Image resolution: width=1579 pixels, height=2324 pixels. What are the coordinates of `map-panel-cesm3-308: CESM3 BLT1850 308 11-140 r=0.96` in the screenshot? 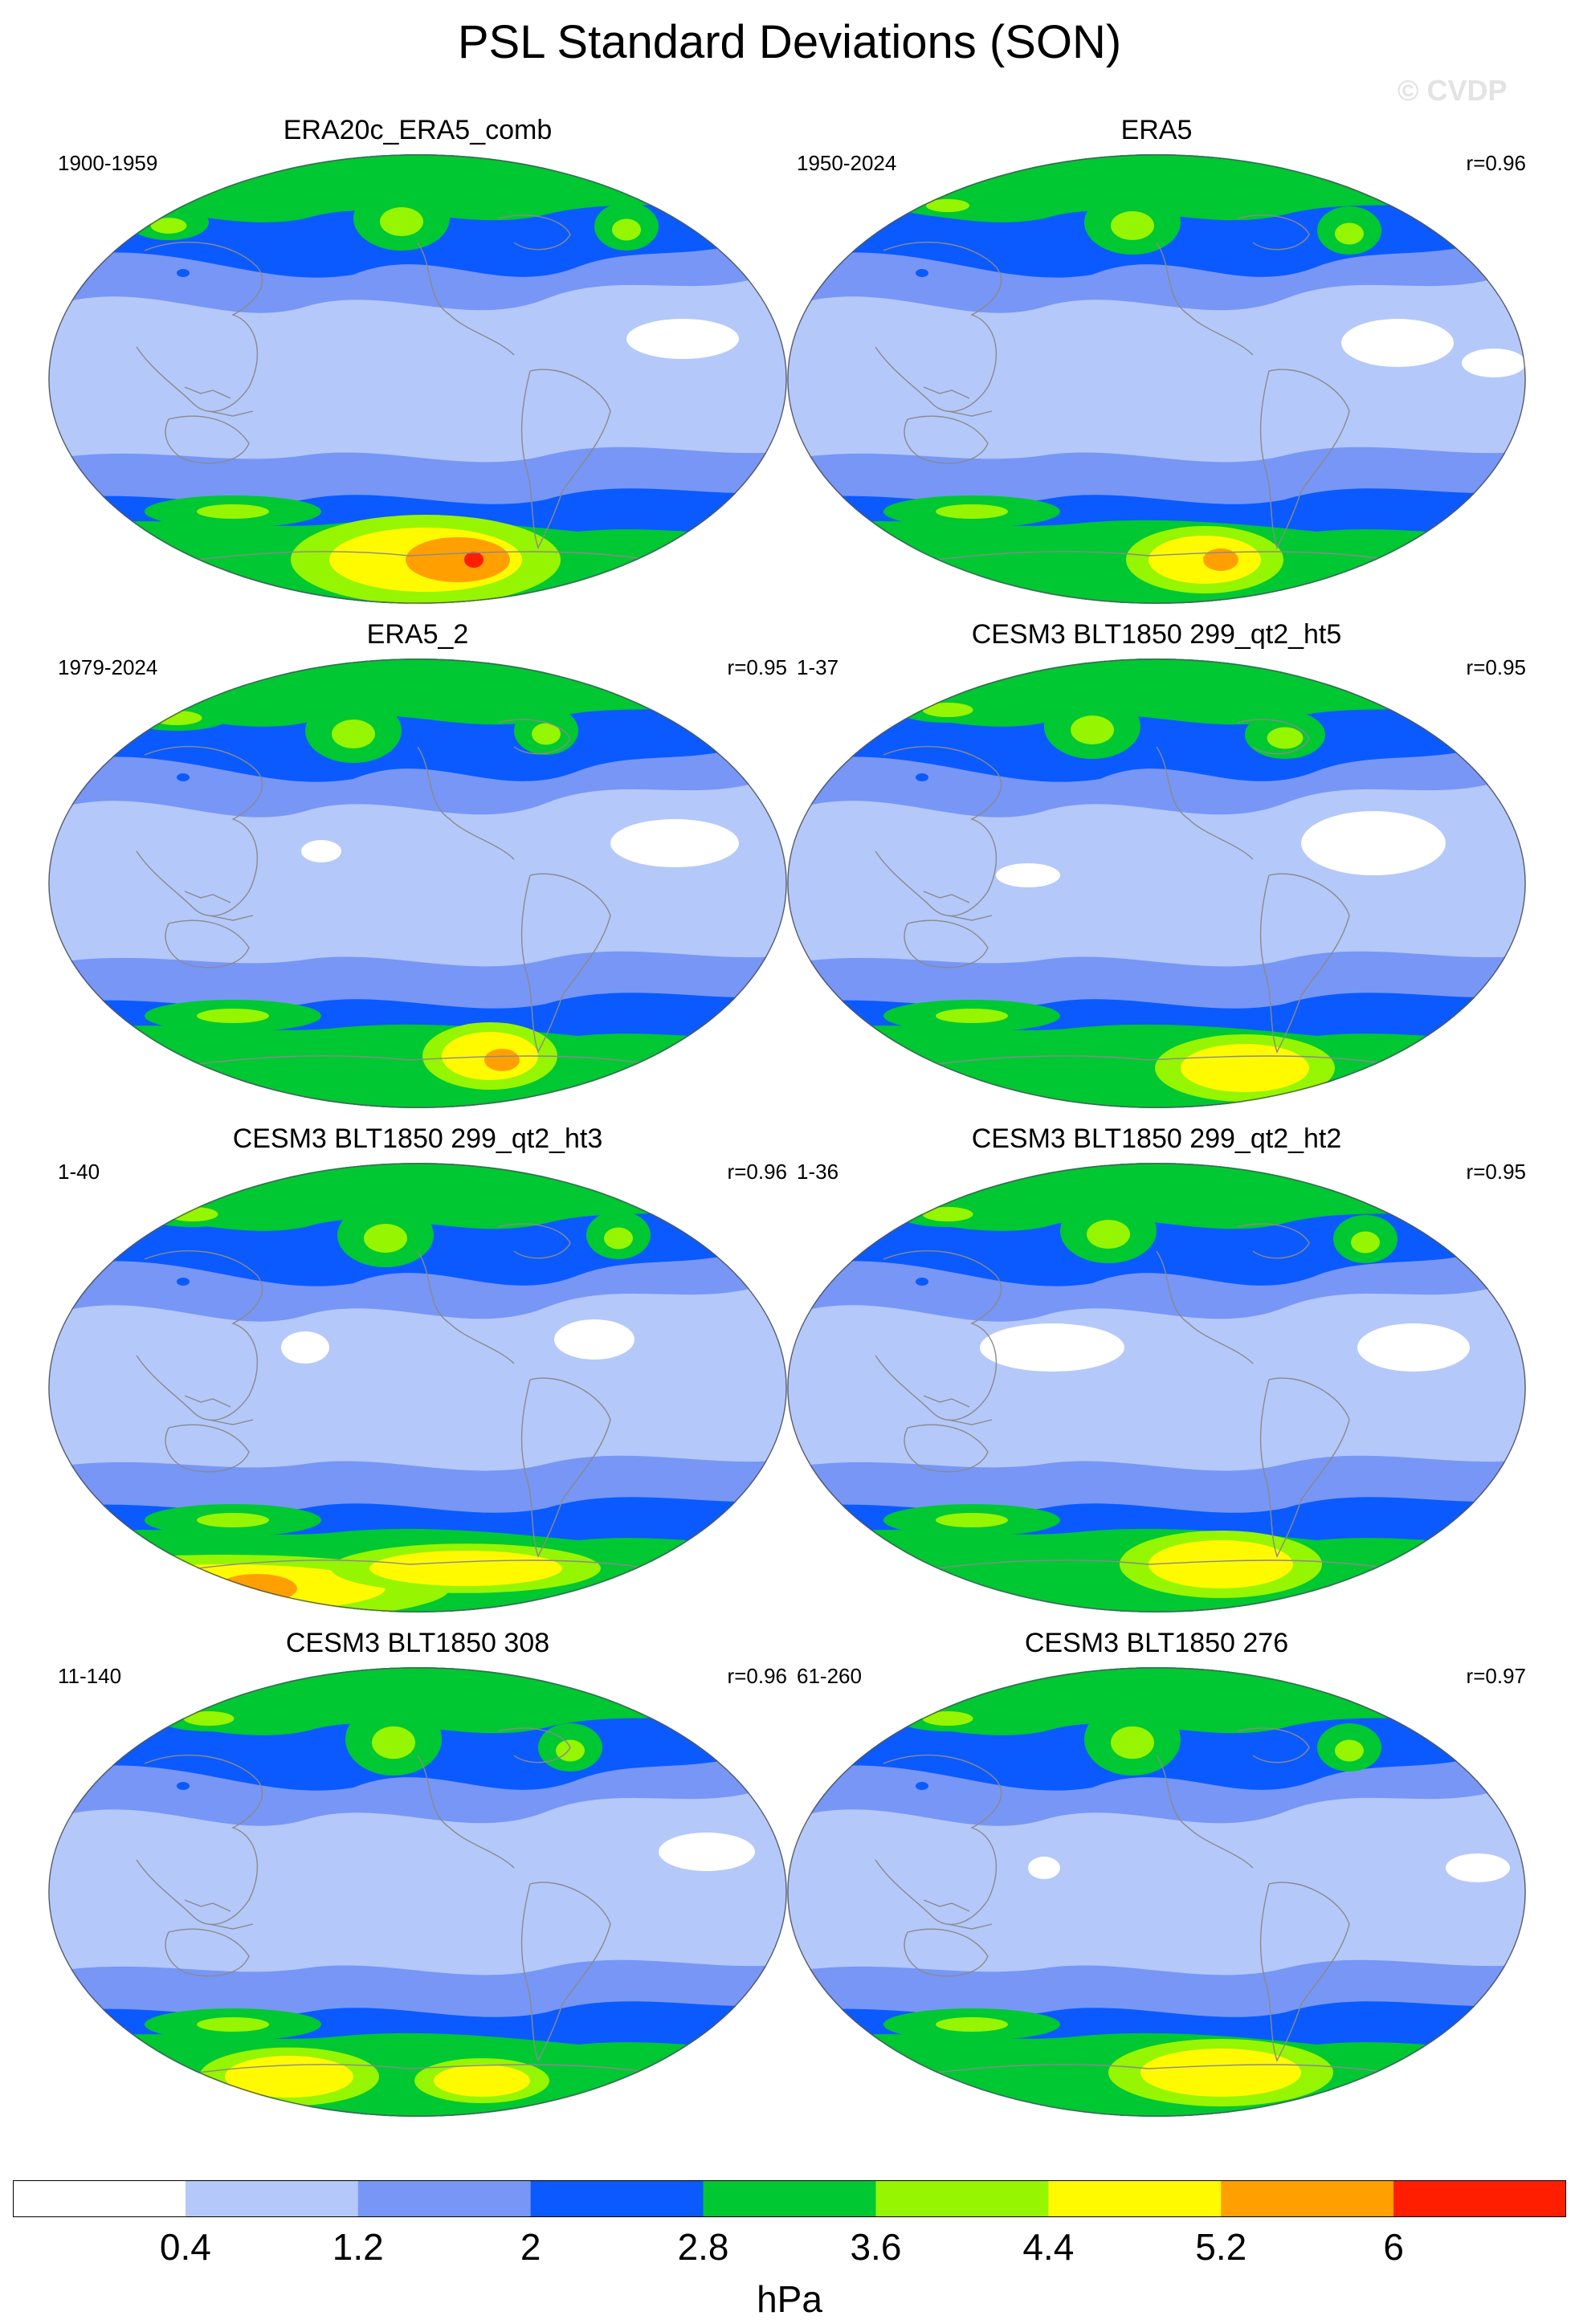 It's located at (417, 1872).